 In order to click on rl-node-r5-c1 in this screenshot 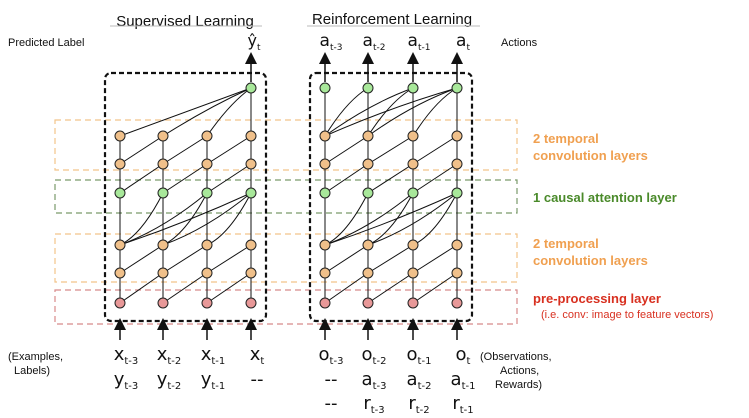, I will do `click(368, 273)`.